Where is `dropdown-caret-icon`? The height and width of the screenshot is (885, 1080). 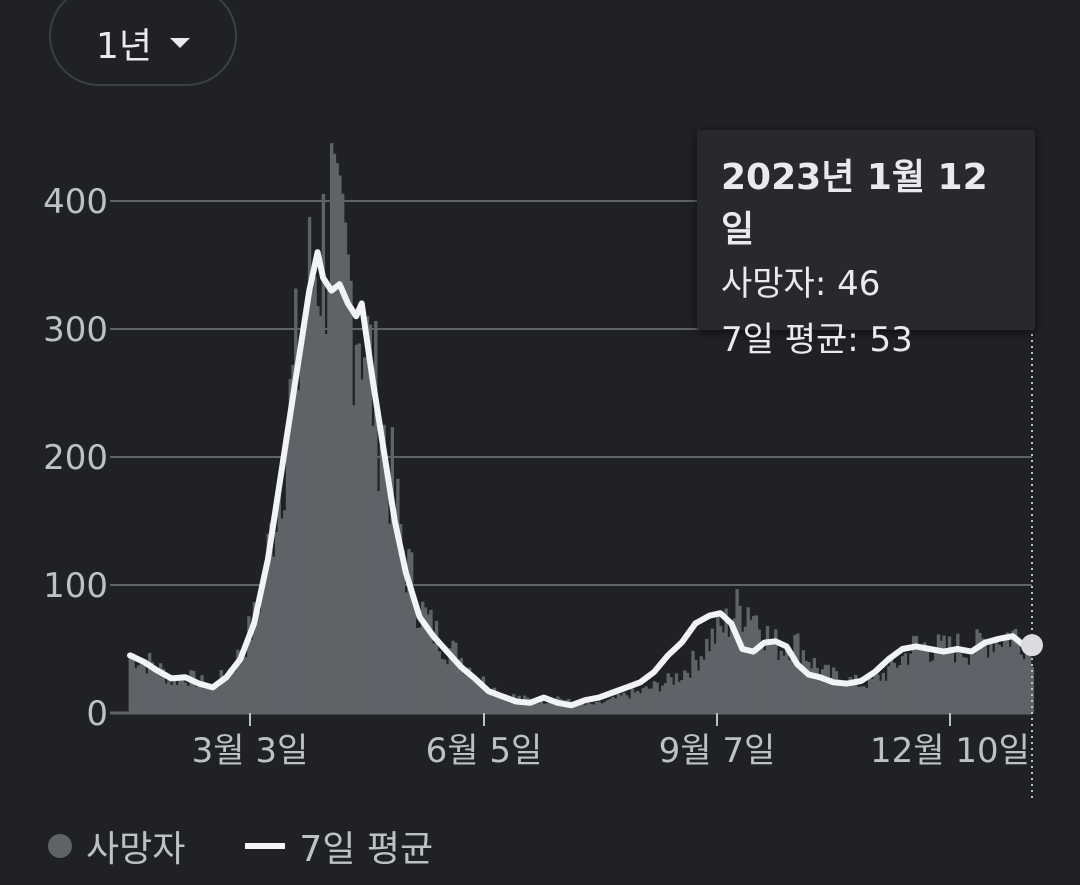 dropdown-caret-icon is located at coordinates (180, 43).